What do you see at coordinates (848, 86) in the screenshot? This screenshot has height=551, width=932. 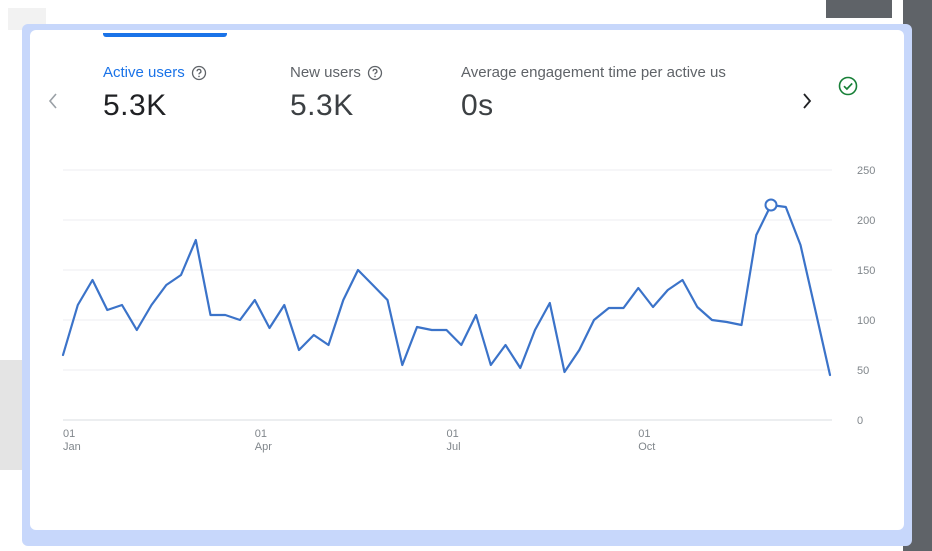 I see `check-circle-icon` at bounding box center [848, 86].